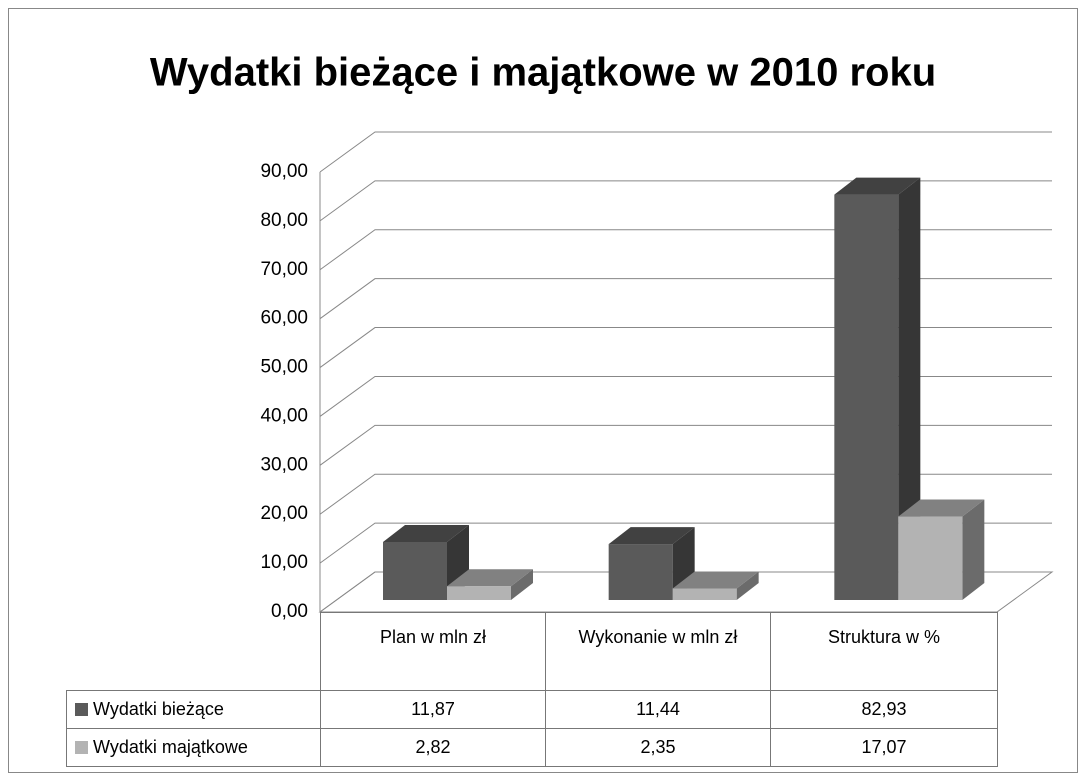 The image size is (1086, 781). What do you see at coordinates (884, 651) in the screenshot?
I see `category-label: Struktura w %` at bounding box center [884, 651].